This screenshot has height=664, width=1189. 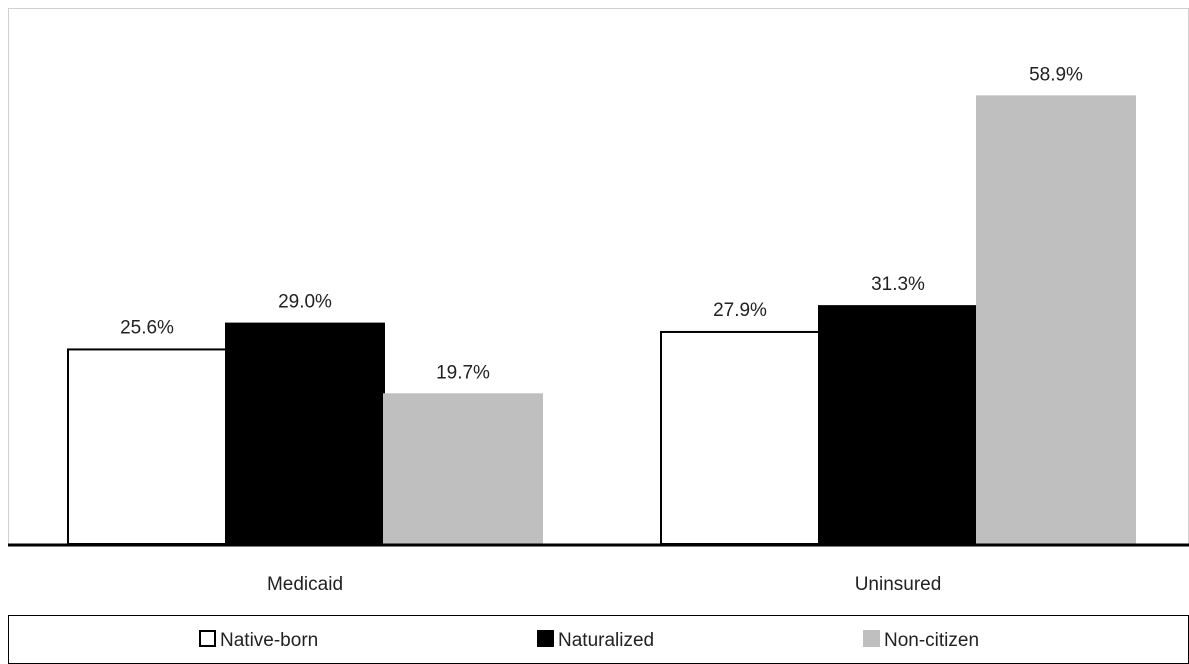 What do you see at coordinates (871, 638) in the screenshot?
I see `legend-swatch-non-citizen` at bounding box center [871, 638].